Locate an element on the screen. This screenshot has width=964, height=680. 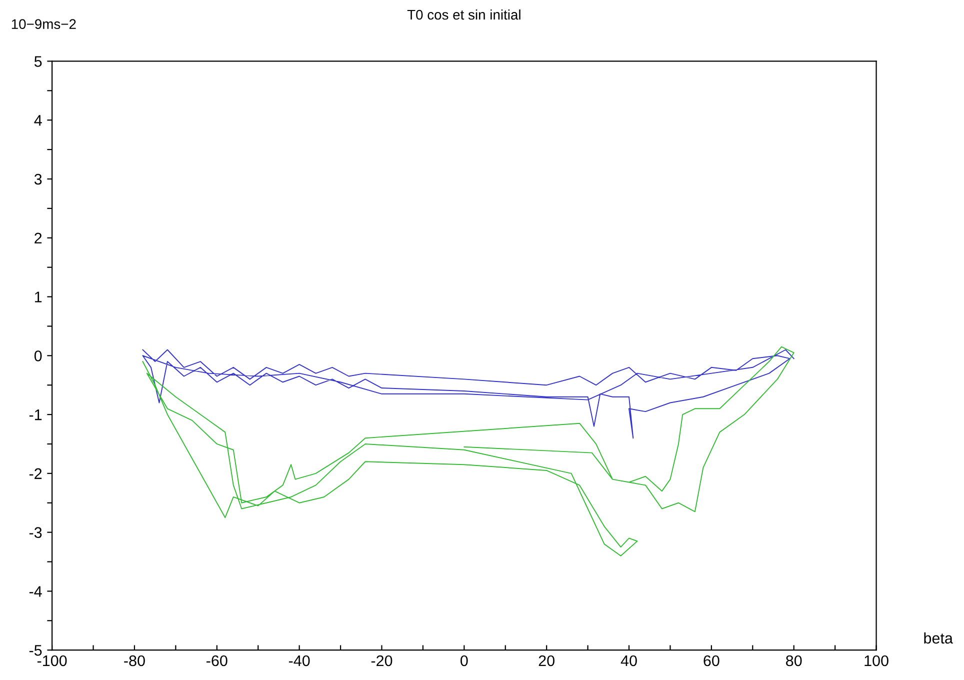
x-tick-label: 100 is located at coordinates (876, 660).